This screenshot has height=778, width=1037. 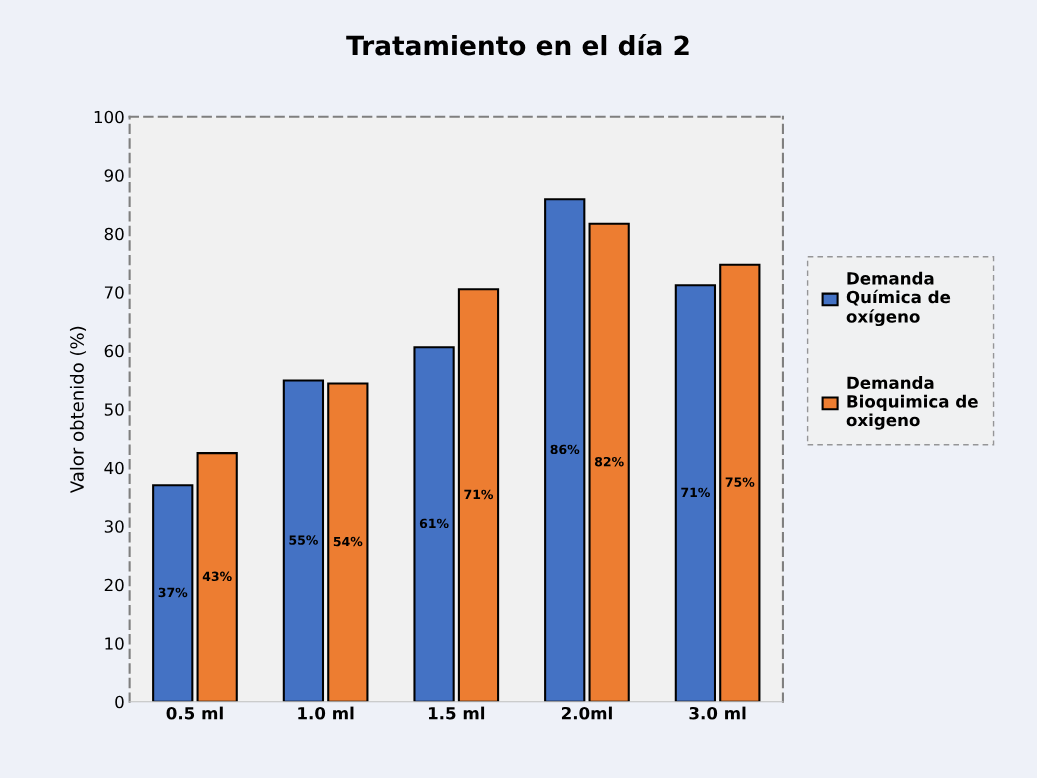 I want to click on data-label: 37%, so click(x=173, y=592).